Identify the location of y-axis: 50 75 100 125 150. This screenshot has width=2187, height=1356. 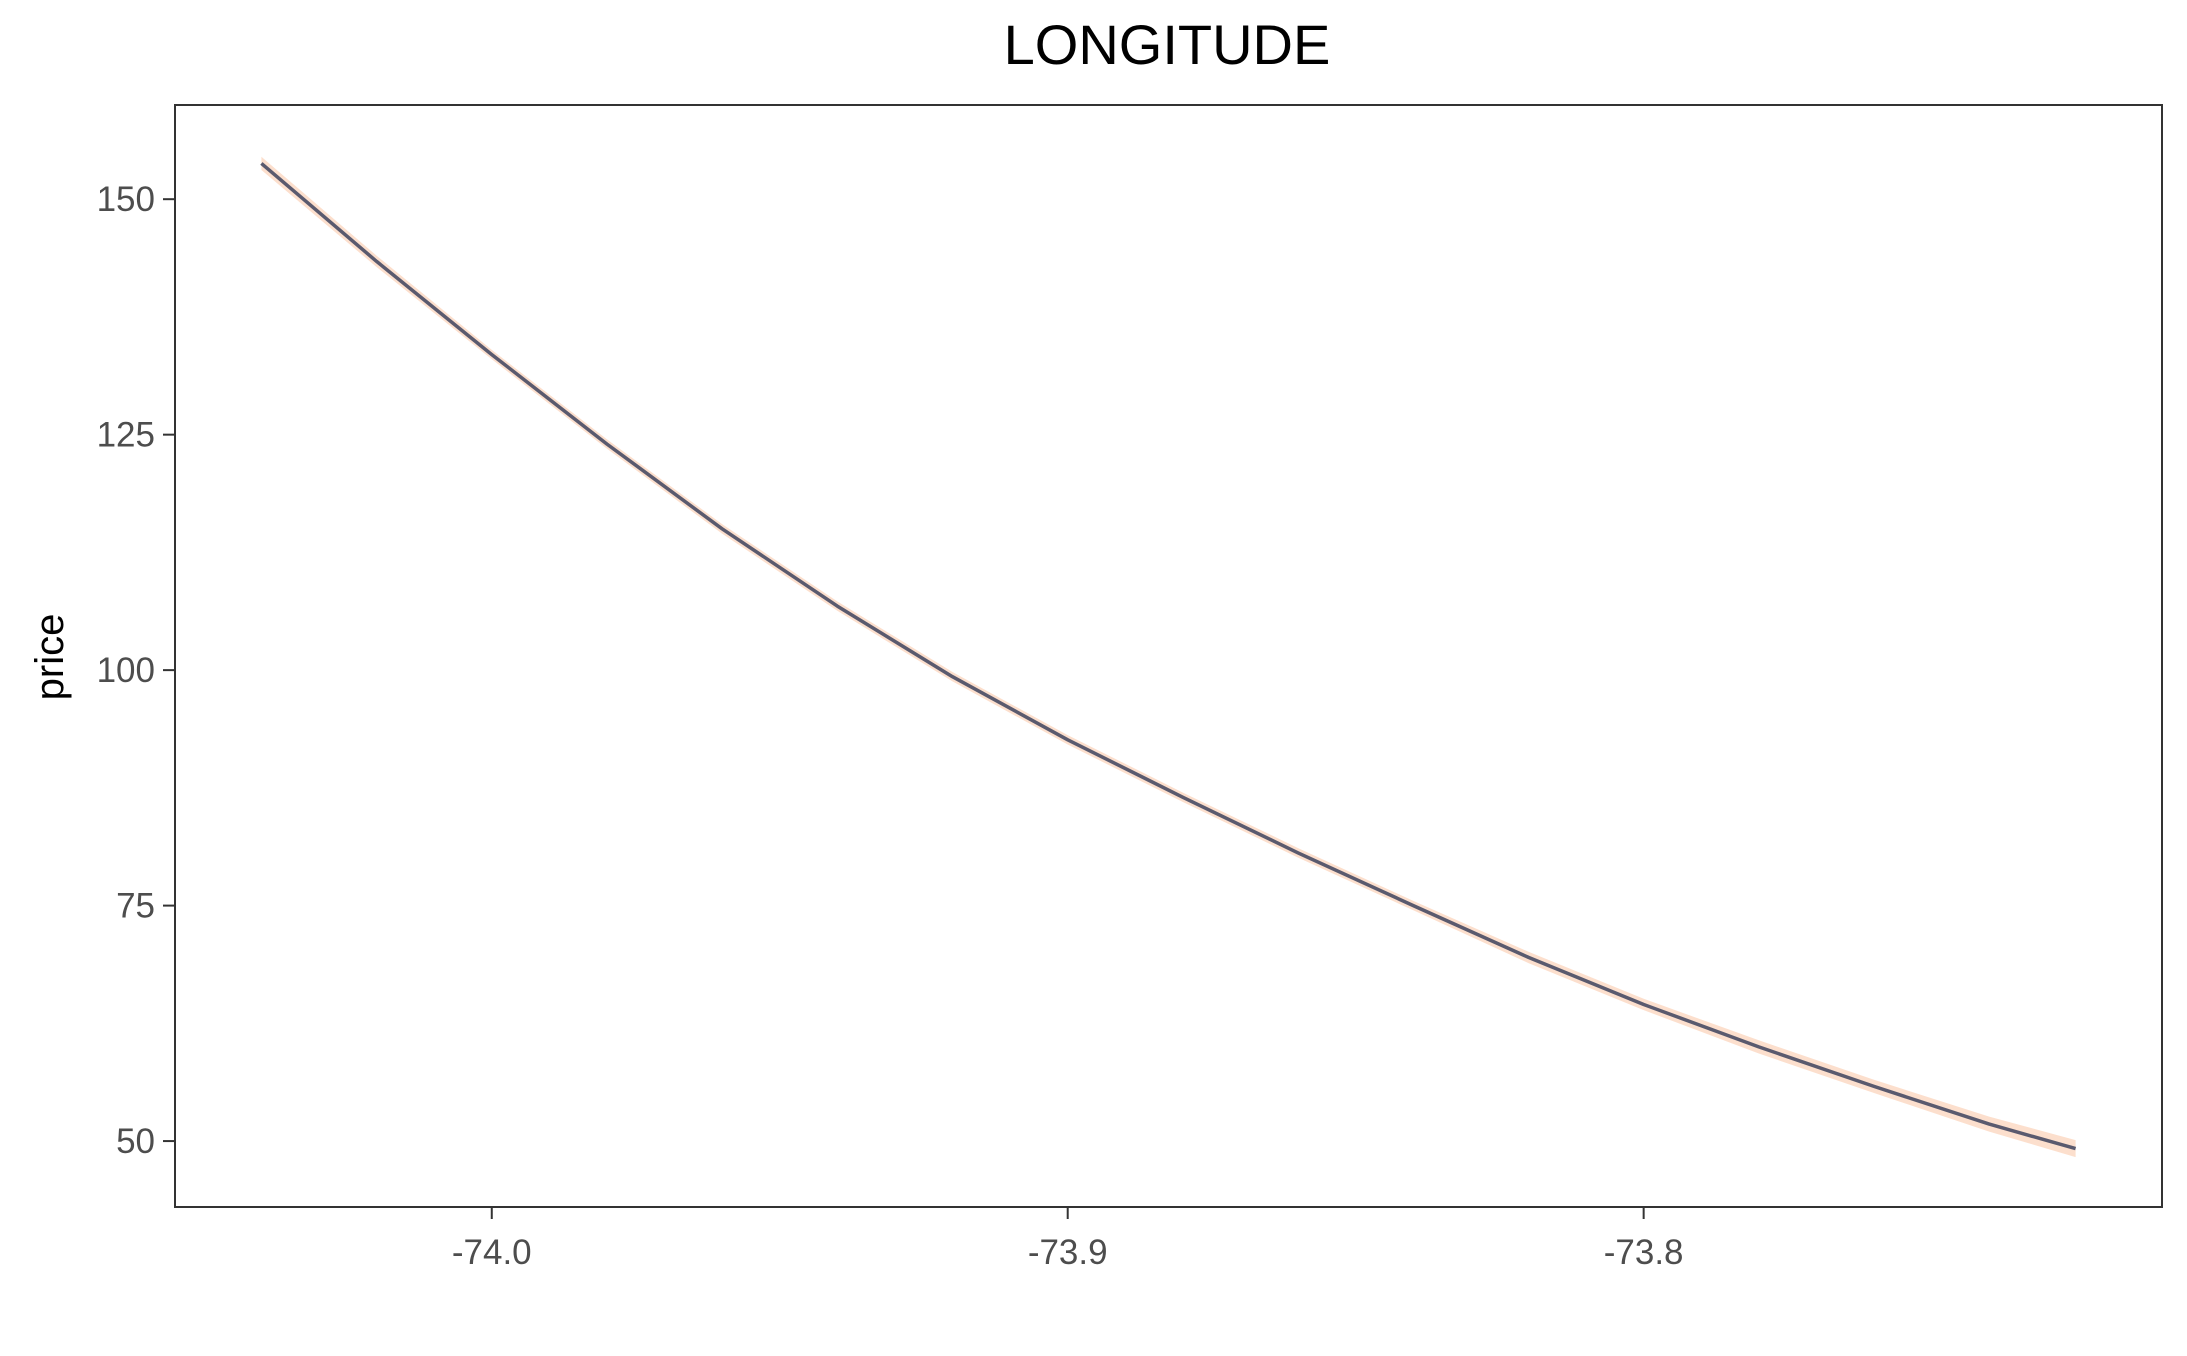
(136, 670).